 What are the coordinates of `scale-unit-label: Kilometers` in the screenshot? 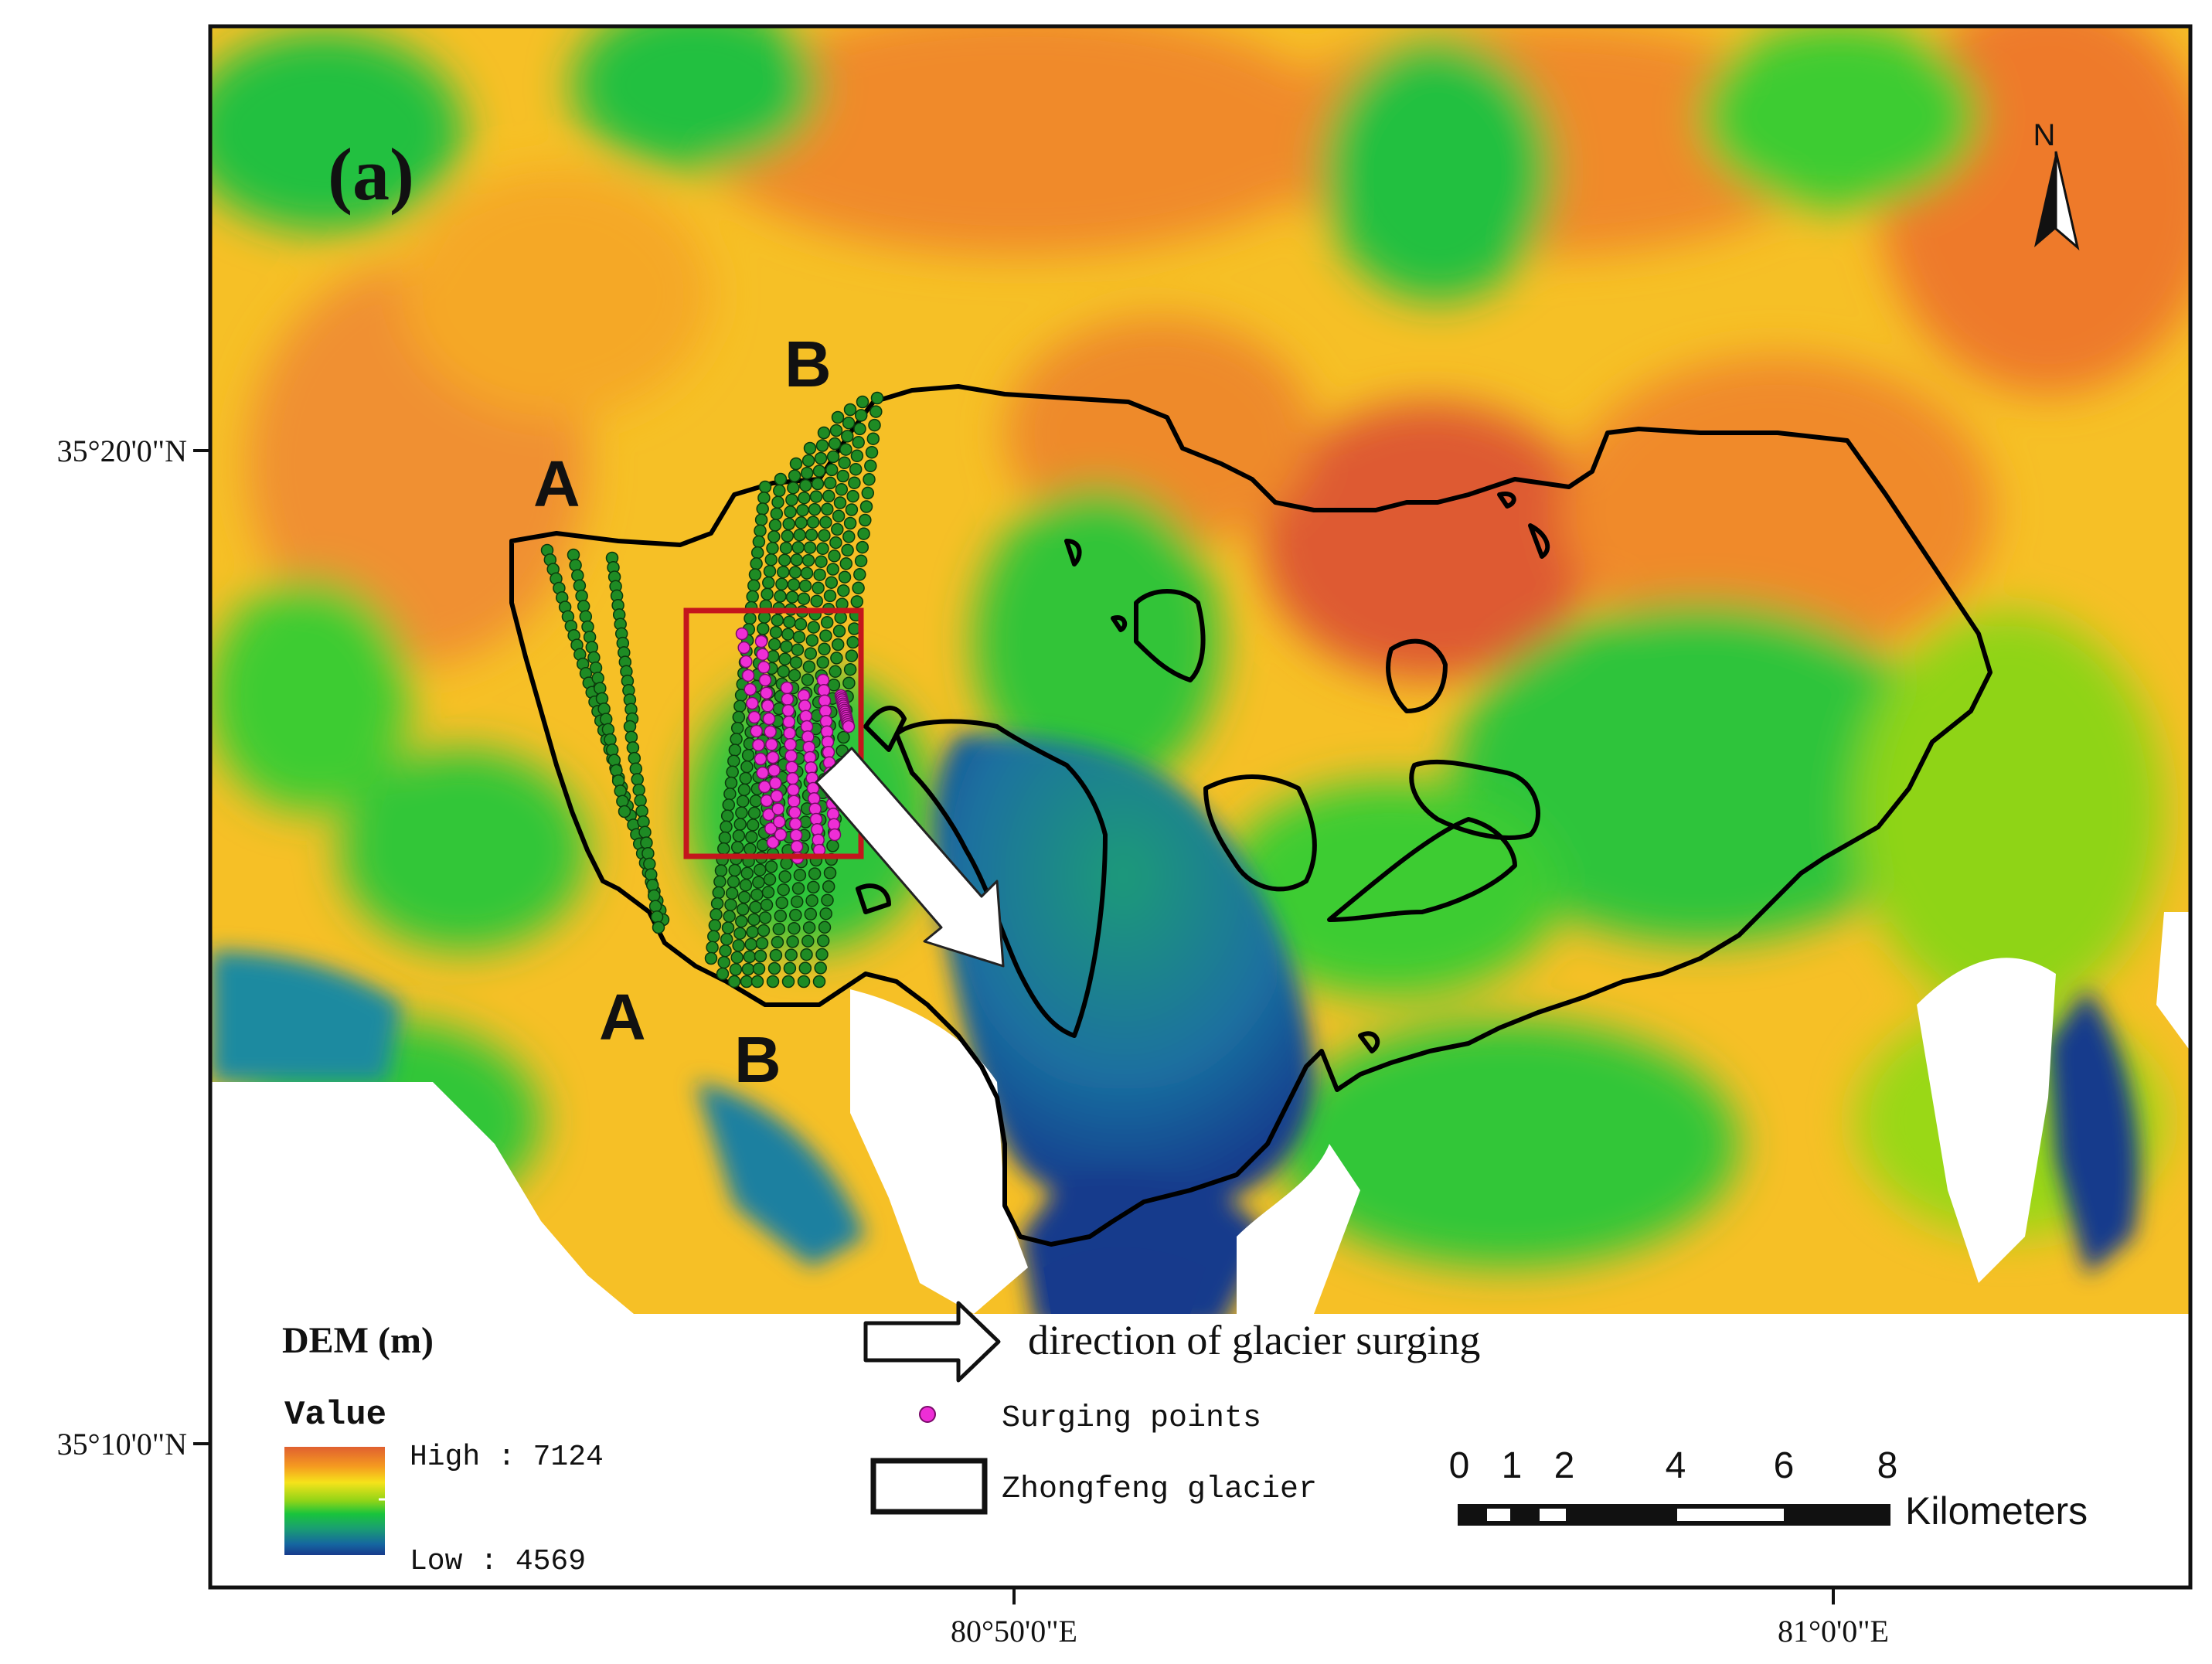 It's located at (1996, 1511).